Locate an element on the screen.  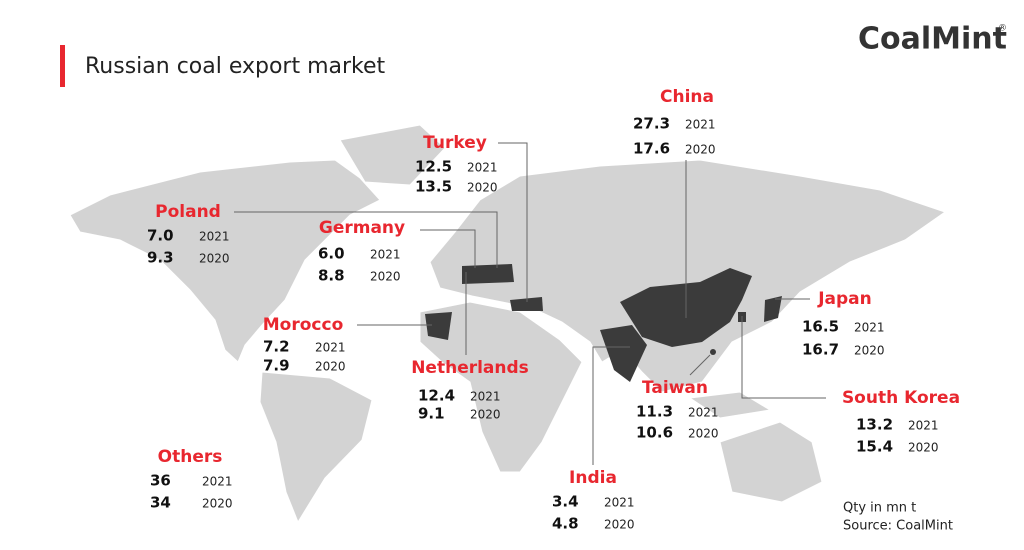
country-name: Germany is located at coordinates (362, 228).